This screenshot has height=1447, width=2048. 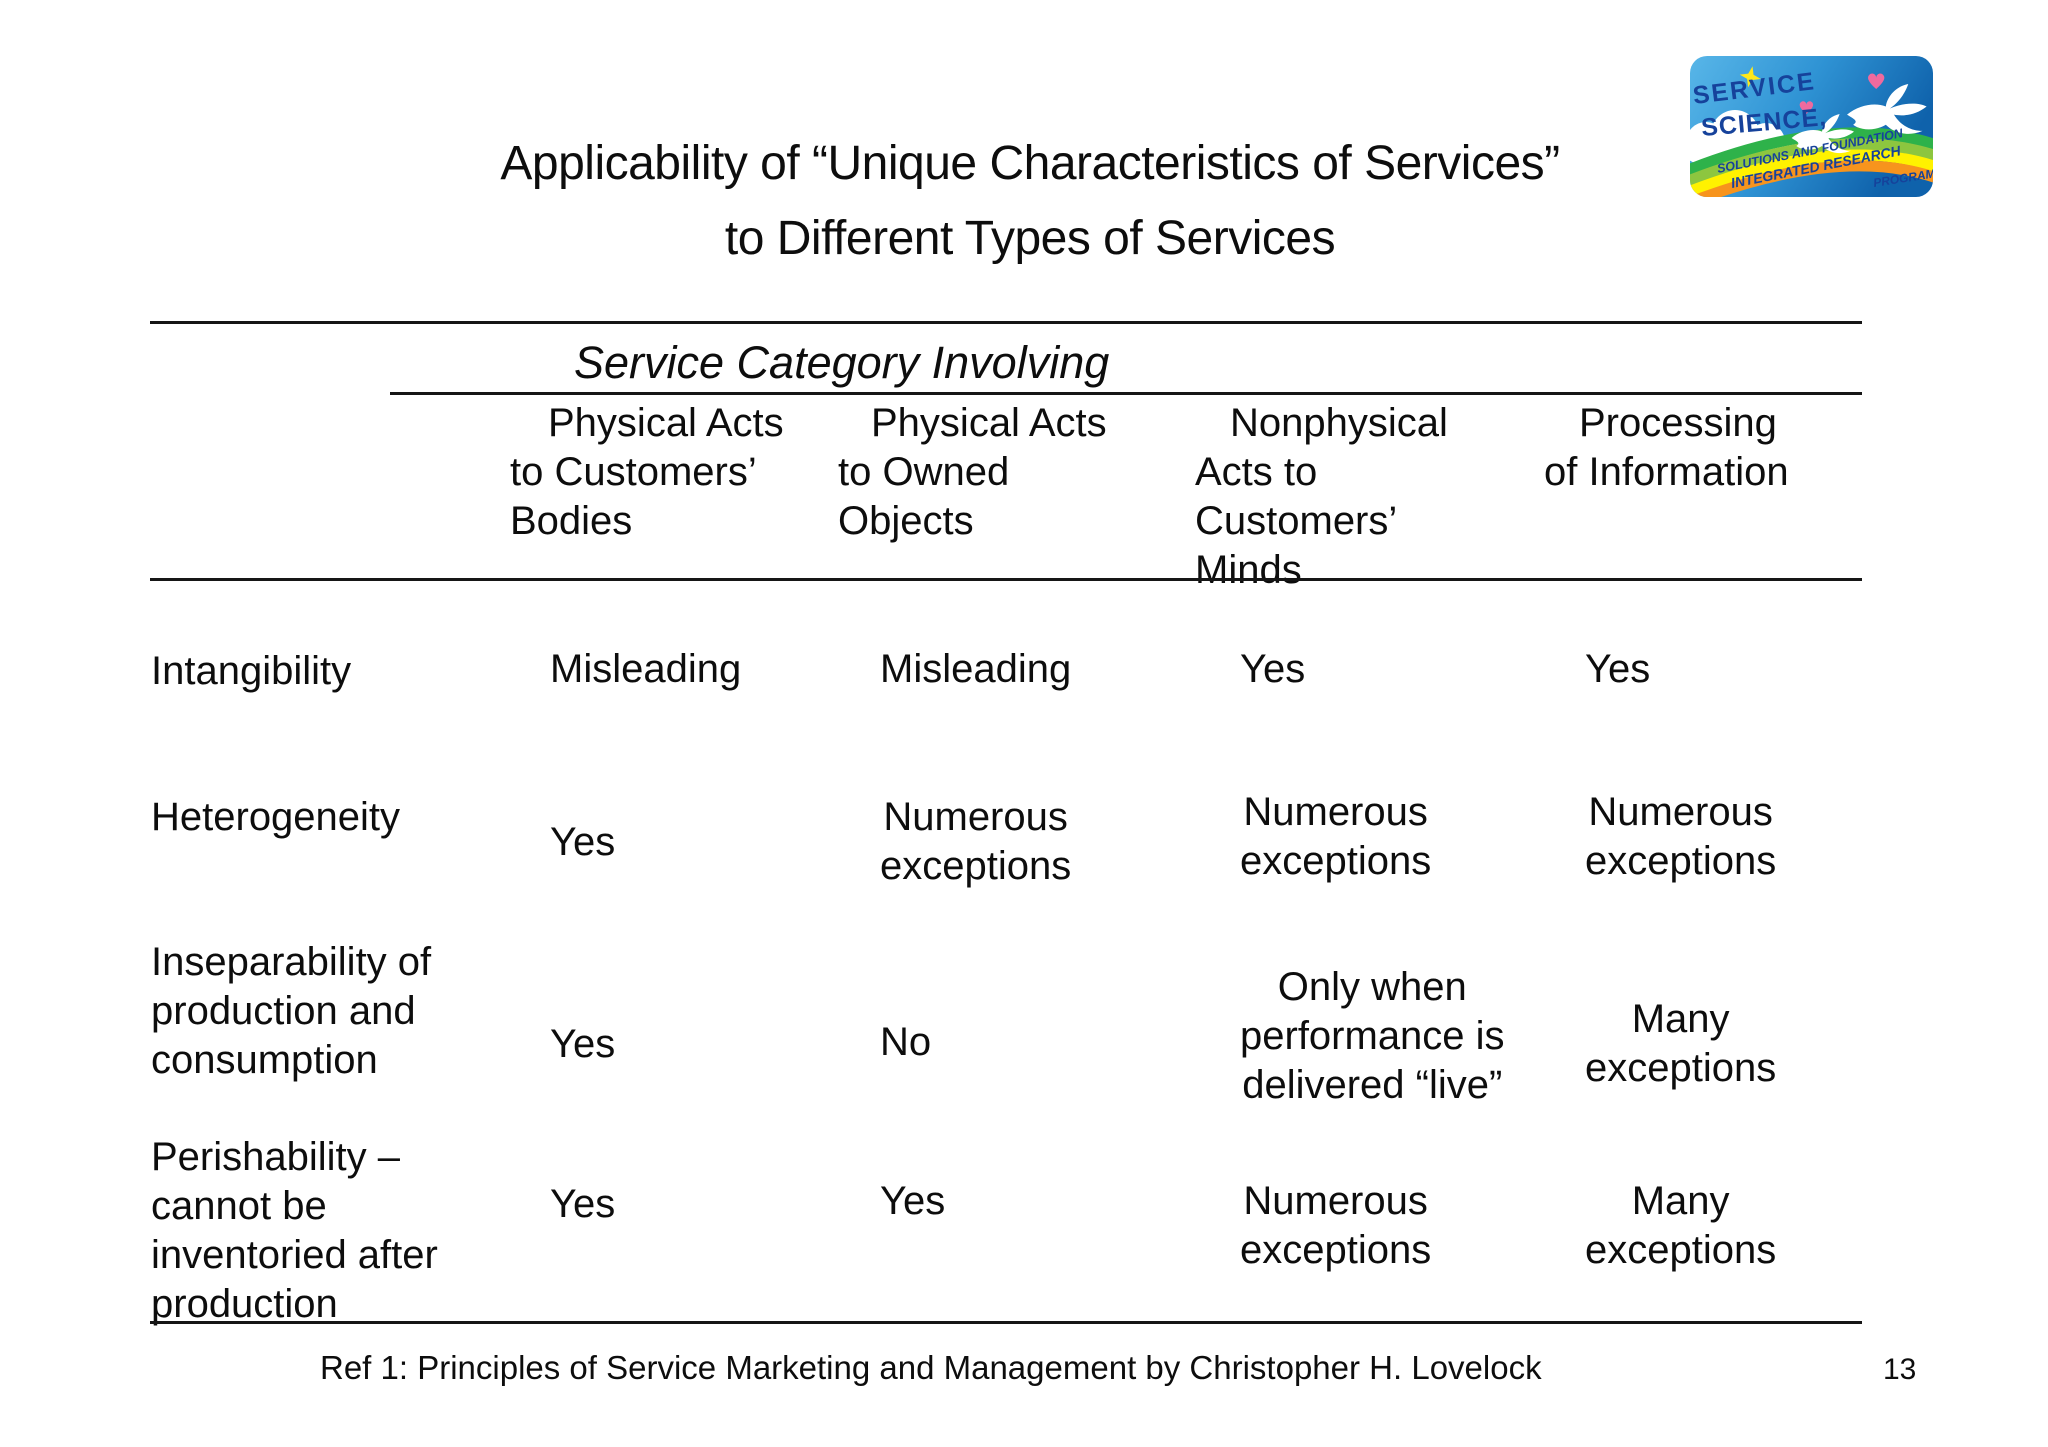 I want to click on slide-title-line-2: to Different Types of Services, so click(x=1030, y=238).